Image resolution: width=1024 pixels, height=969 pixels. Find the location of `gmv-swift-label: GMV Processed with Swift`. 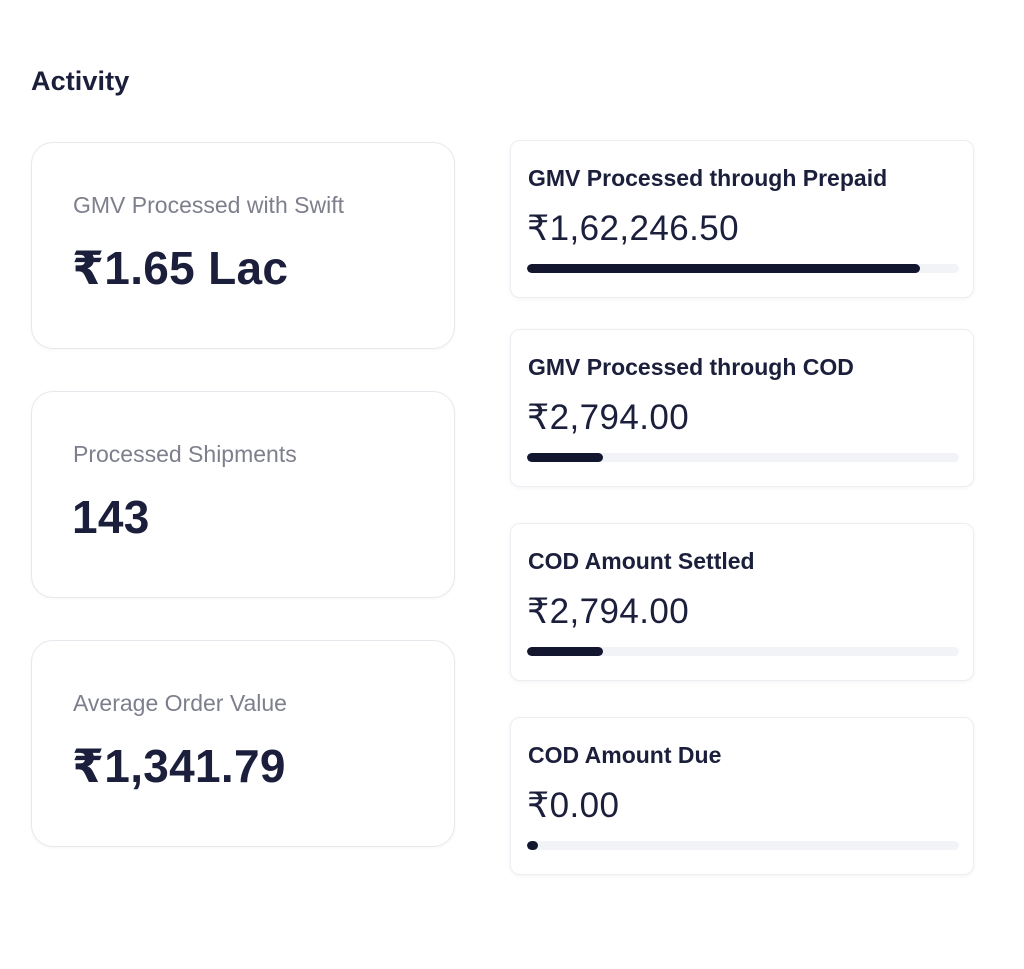

gmv-swift-label: GMV Processed with Swift is located at coordinates (208, 205).